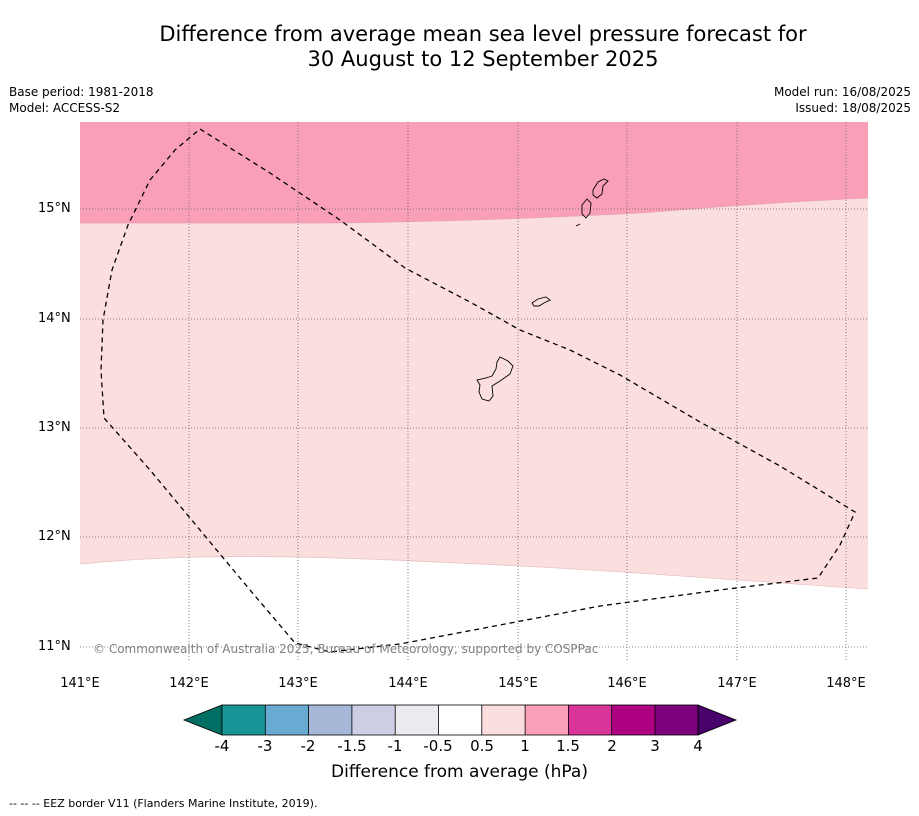  What do you see at coordinates (737, 683) in the screenshot?
I see `lon-label-147e: 147°E` at bounding box center [737, 683].